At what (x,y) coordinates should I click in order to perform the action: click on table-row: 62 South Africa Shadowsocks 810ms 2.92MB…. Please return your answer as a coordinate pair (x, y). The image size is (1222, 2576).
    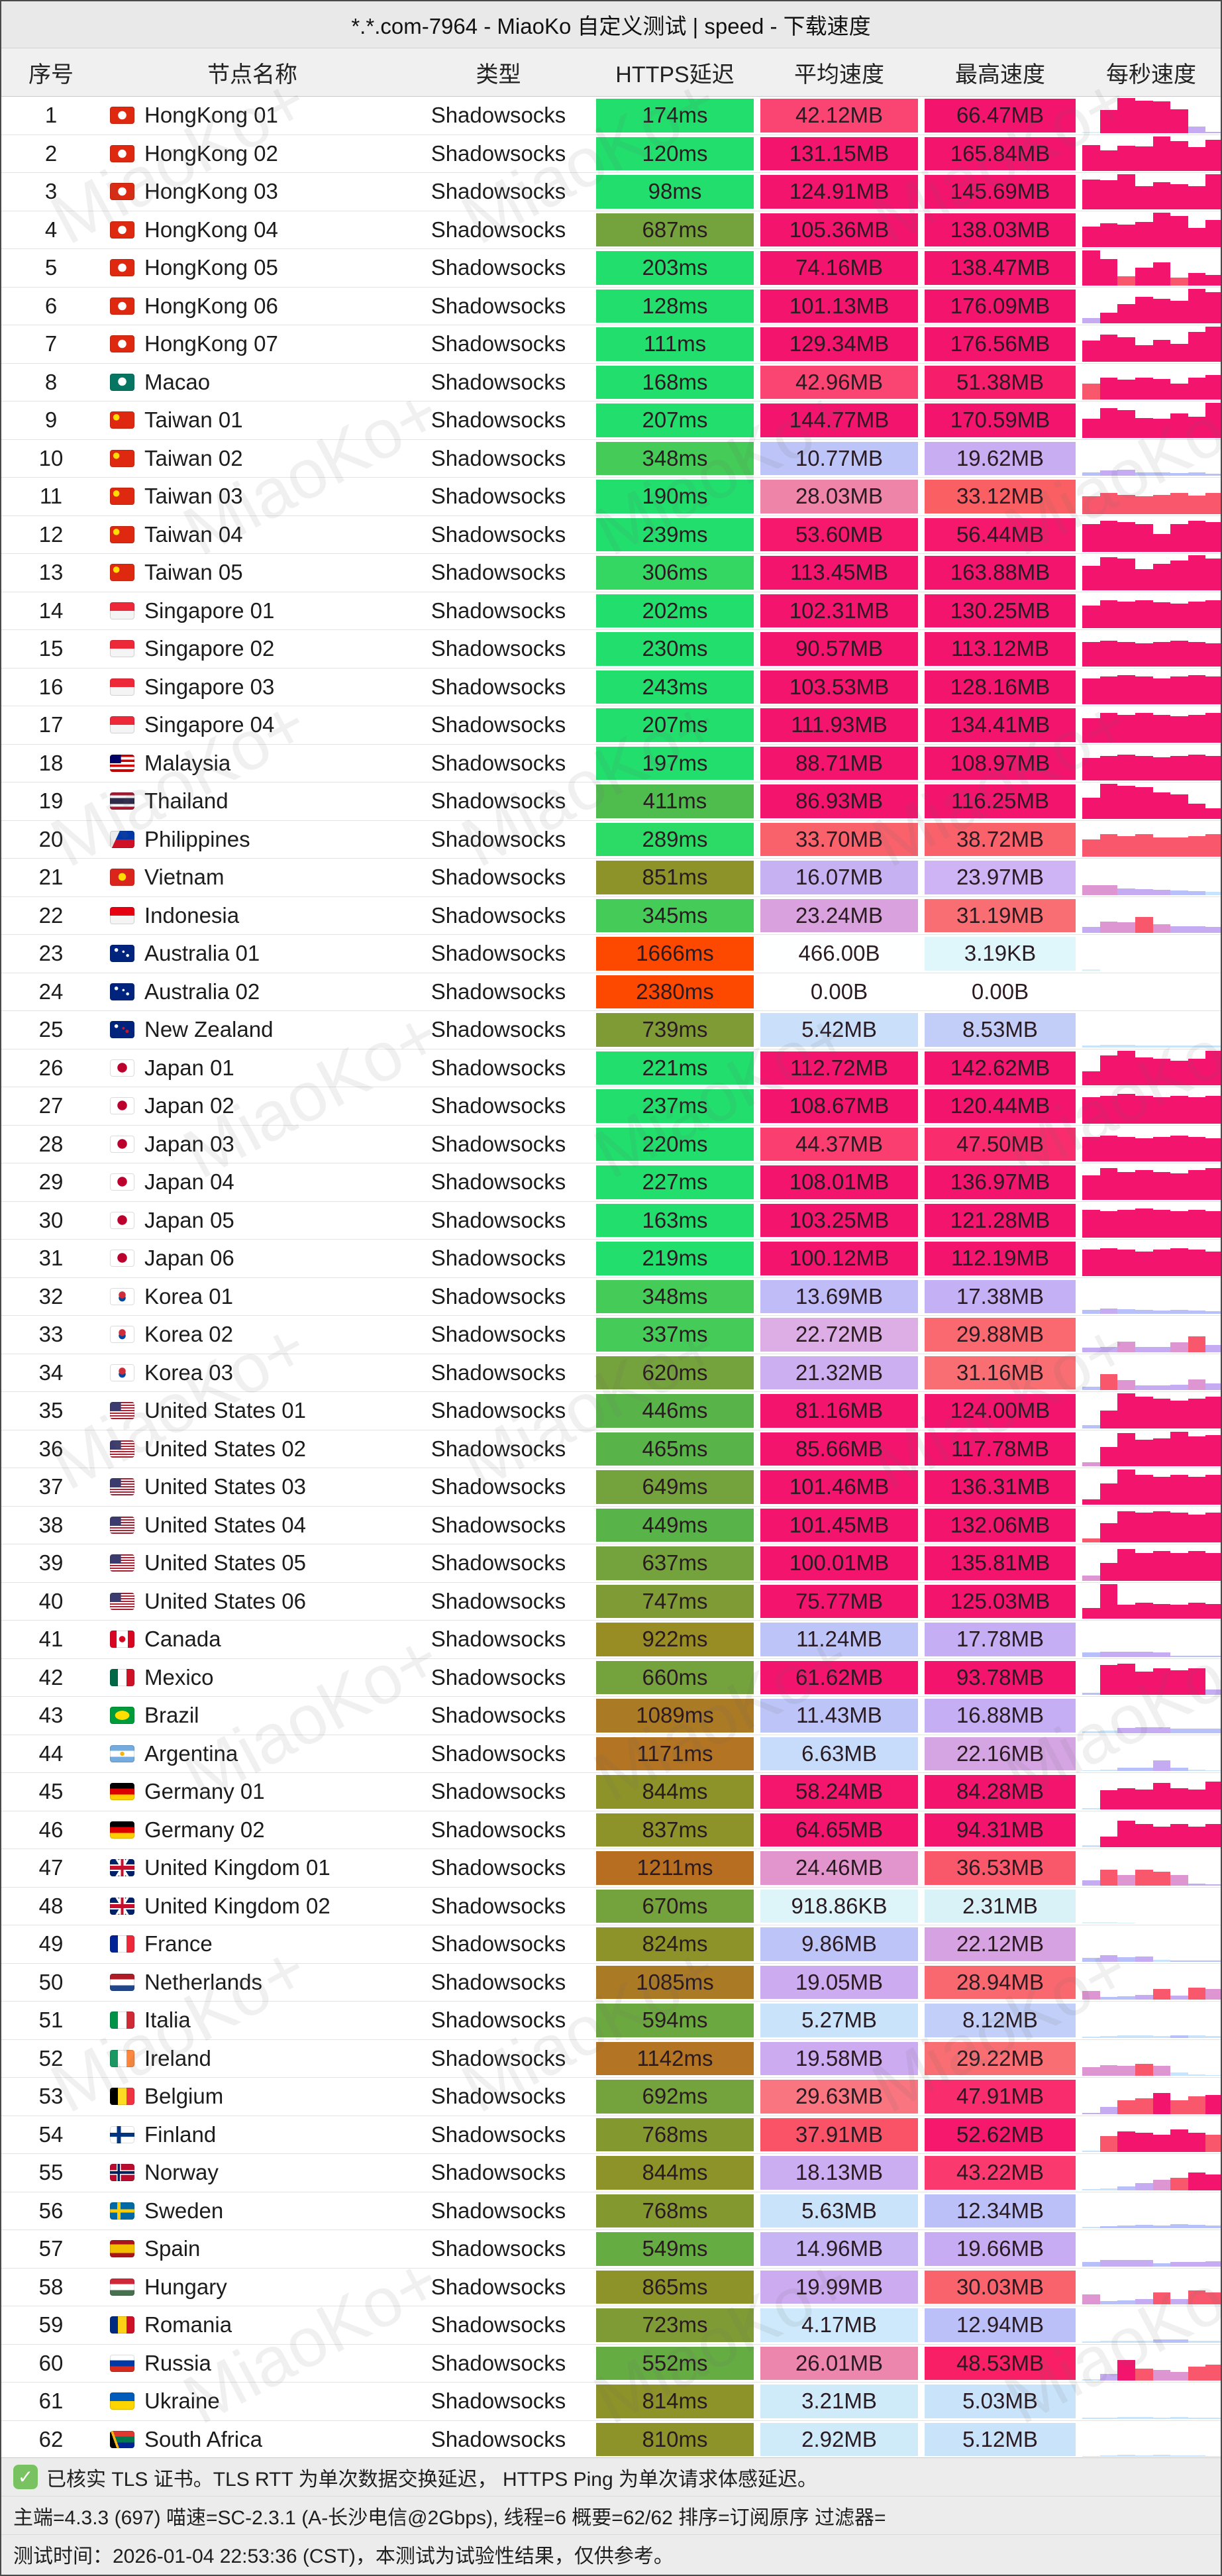
    Looking at the image, I should click on (611, 2439).